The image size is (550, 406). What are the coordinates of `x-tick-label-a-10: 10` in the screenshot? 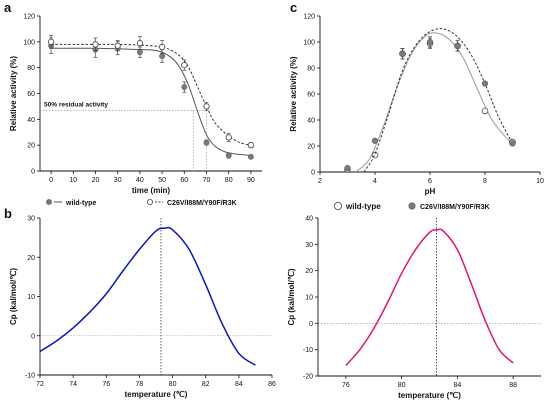 It's located at (73, 180).